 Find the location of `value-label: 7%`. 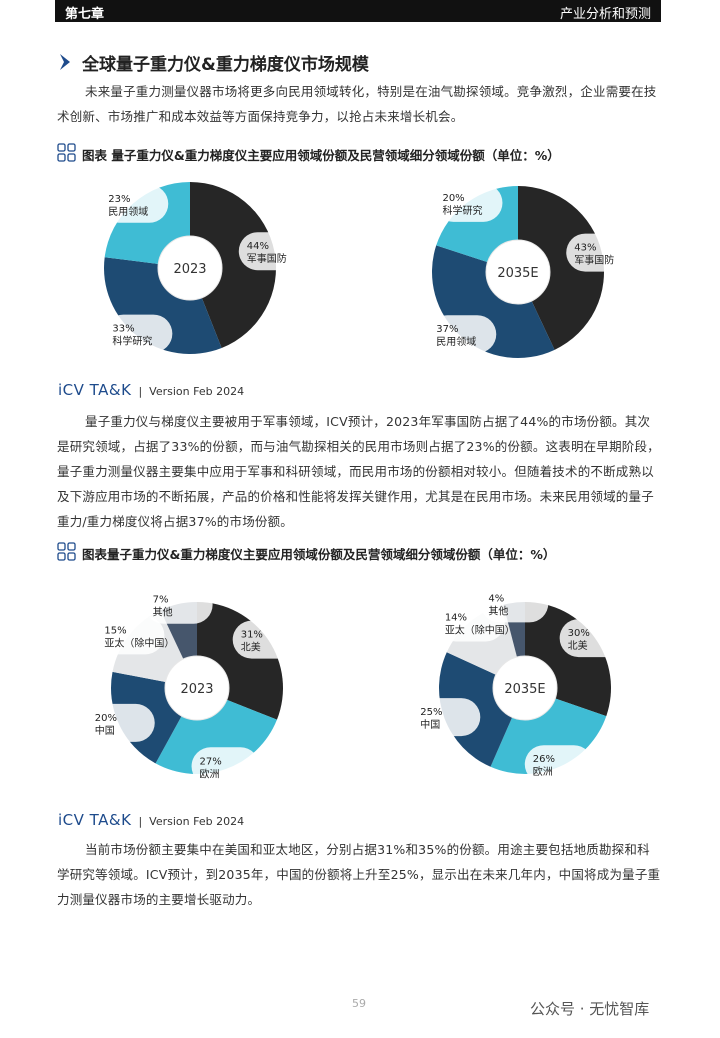

value-label: 7% is located at coordinates (161, 600).